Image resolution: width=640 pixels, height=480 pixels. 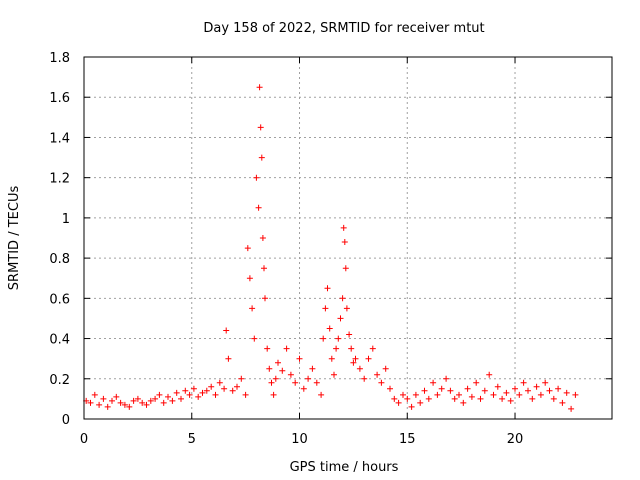 I want to click on y-tick-label: 1.4, so click(x=59, y=138).